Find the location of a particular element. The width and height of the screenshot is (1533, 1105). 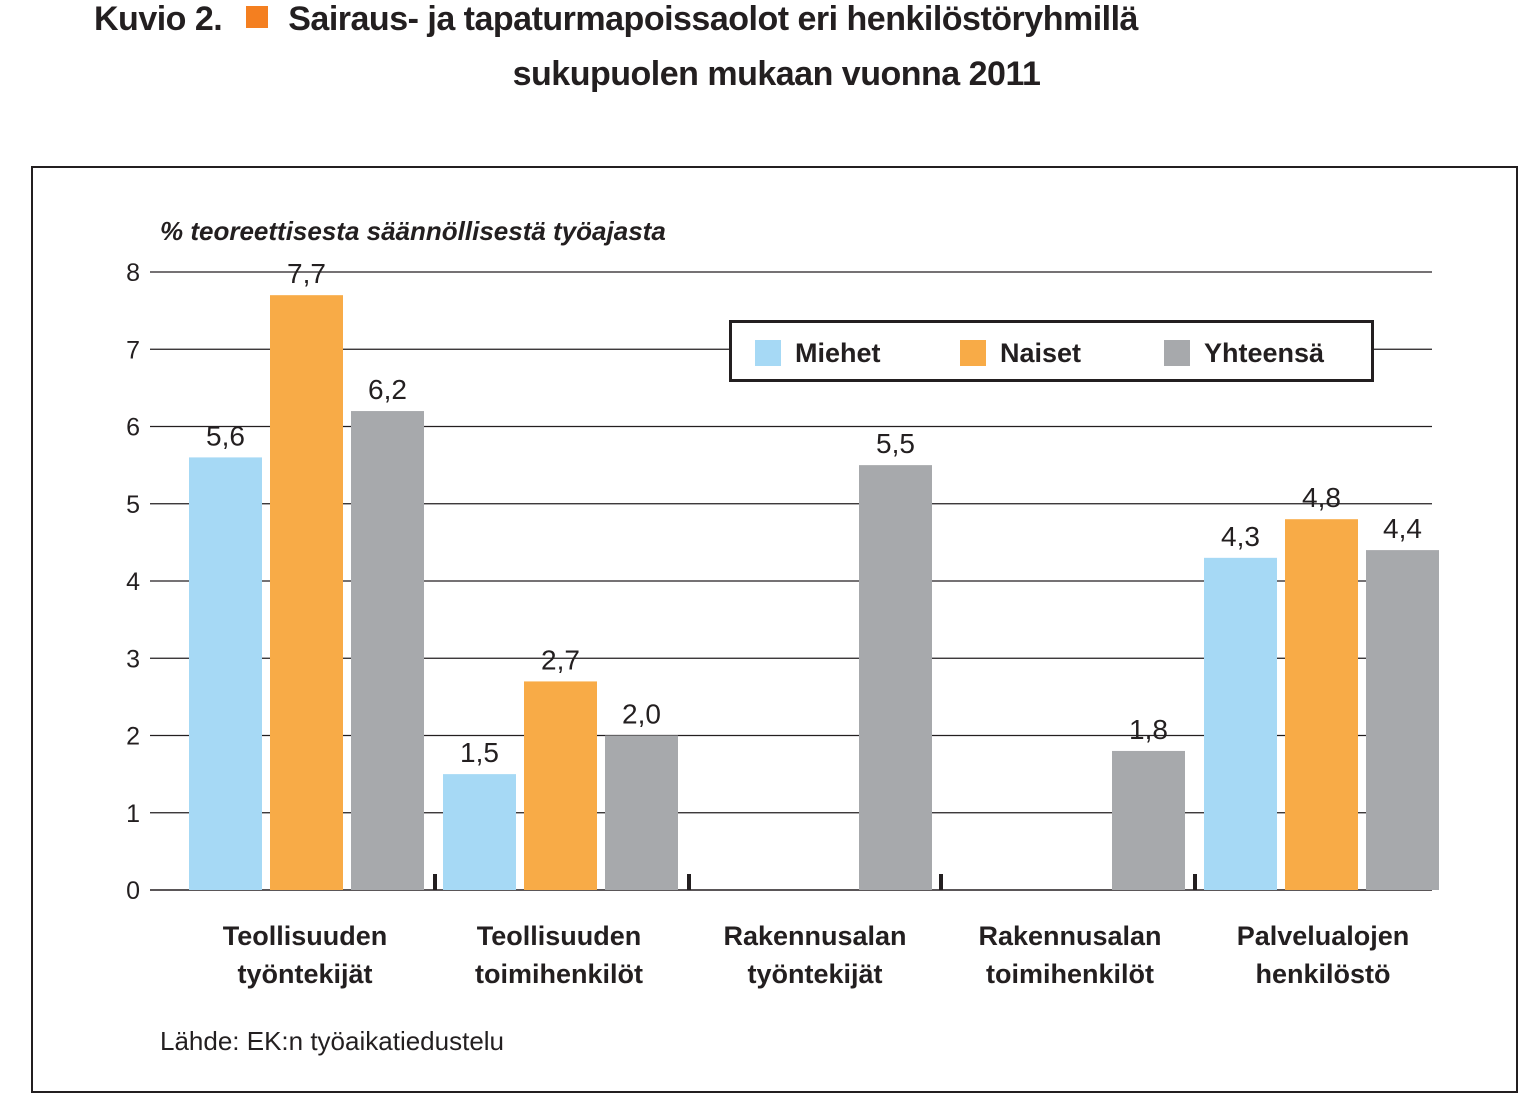

legend-label-yhteensa: Yhteensä is located at coordinates (1264, 352).